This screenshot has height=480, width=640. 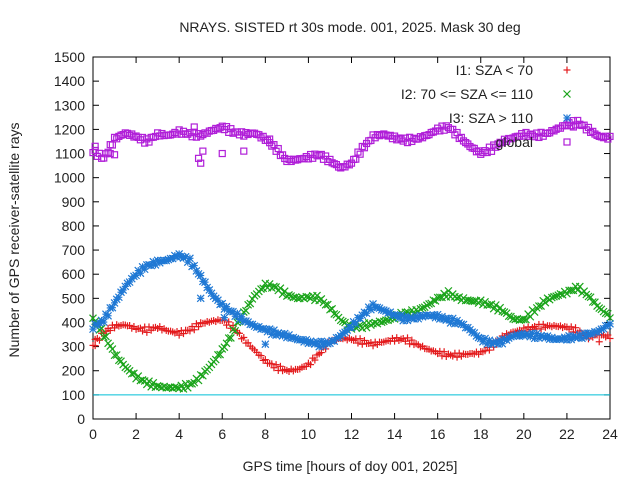 I want to click on y-tick-label: 700, so click(x=74, y=250).